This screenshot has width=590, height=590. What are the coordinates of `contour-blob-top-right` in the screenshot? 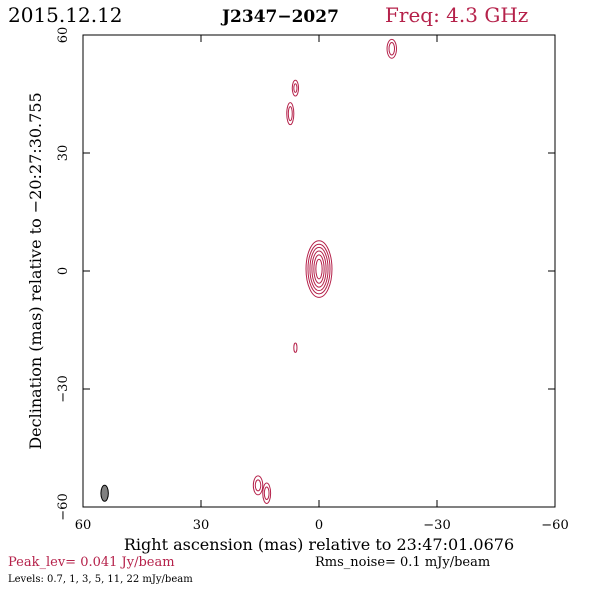 It's located at (391, 48).